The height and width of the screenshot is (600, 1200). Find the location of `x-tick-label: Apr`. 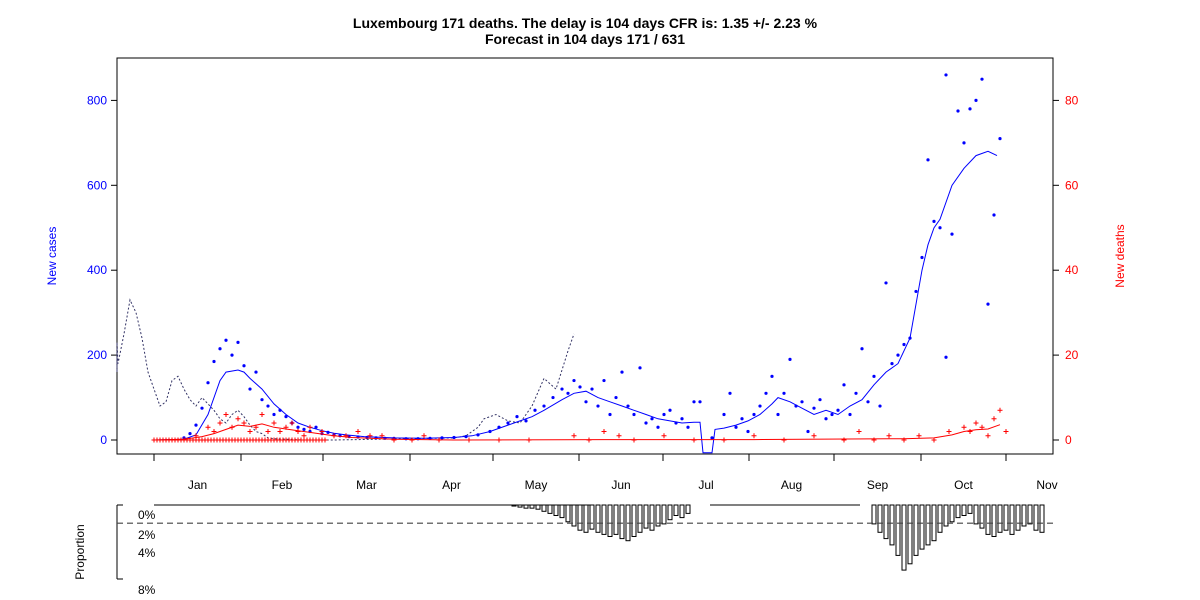

x-tick-label: Apr is located at coordinates (451, 485).